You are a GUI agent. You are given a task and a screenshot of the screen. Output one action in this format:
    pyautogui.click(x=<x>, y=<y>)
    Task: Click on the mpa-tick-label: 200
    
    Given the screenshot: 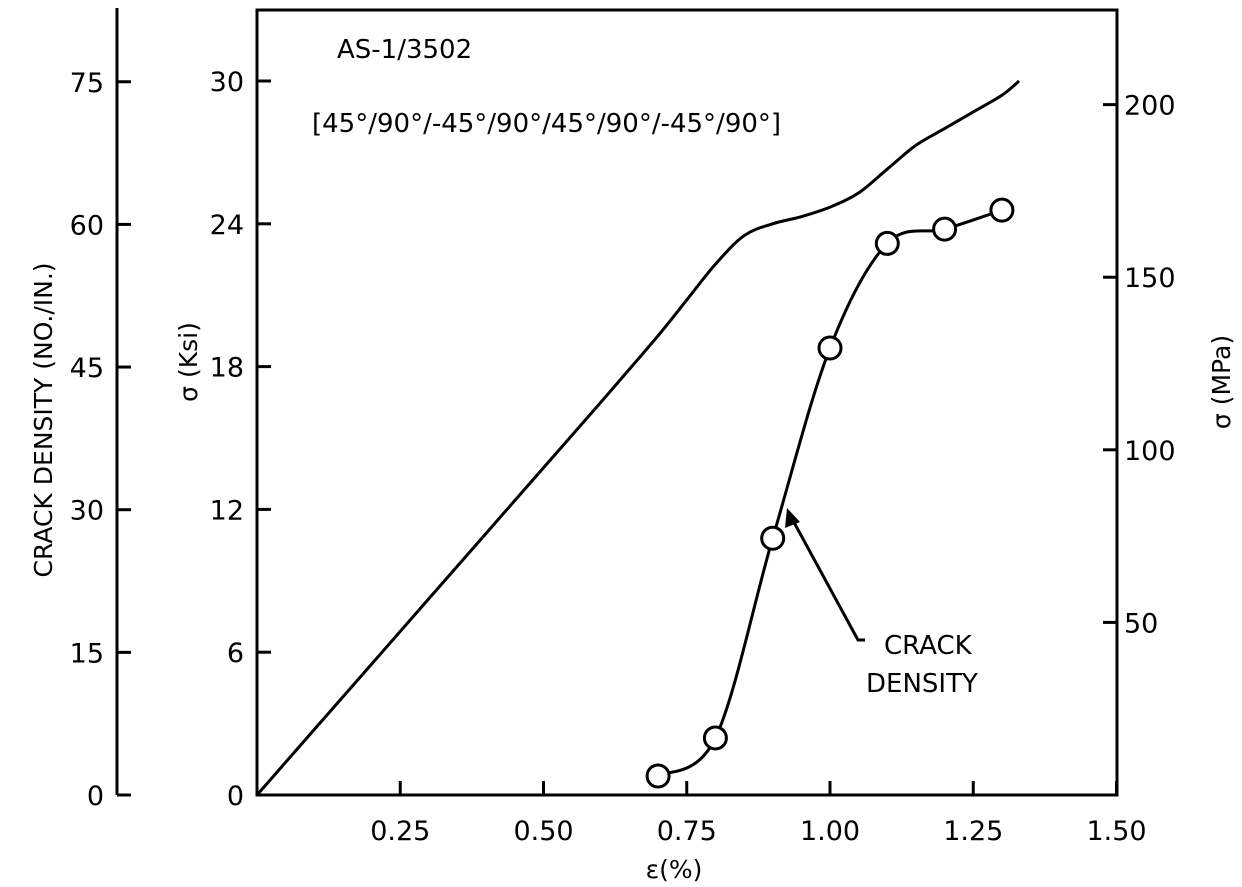 What is the action you would take?
    pyautogui.click(x=1150, y=106)
    